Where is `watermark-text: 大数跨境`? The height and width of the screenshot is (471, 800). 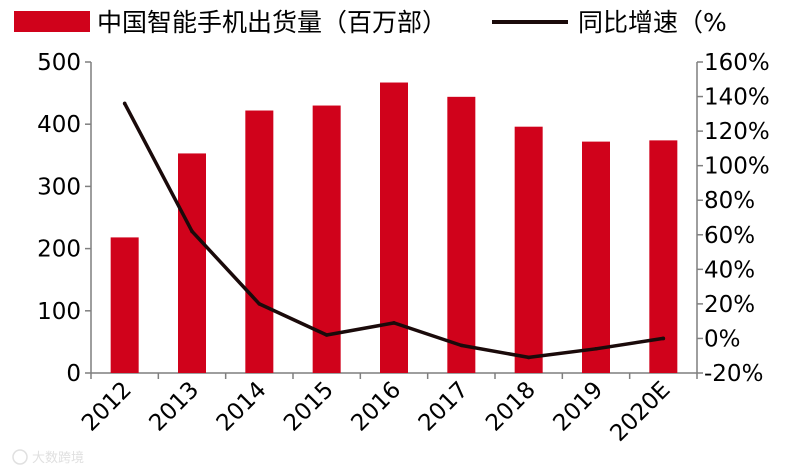
watermark-text: 大数跨境 is located at coordinates (58, 458).